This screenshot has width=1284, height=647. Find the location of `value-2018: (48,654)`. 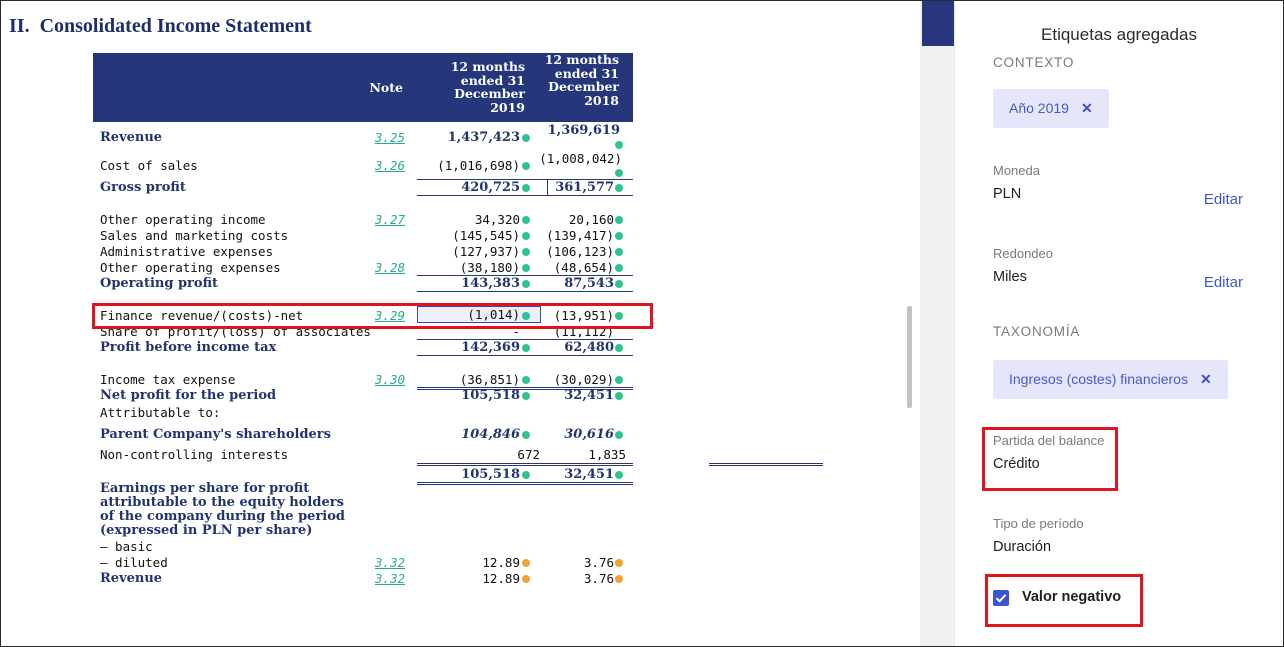

value-2018: (48,654) is located at coordinates (583, 267).